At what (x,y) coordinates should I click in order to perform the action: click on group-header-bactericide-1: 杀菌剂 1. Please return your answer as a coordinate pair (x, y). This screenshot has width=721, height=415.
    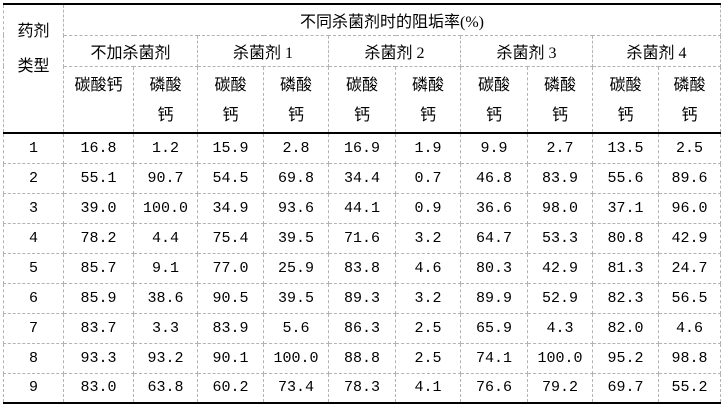
    Looking at the image, I should click on (263, 50).